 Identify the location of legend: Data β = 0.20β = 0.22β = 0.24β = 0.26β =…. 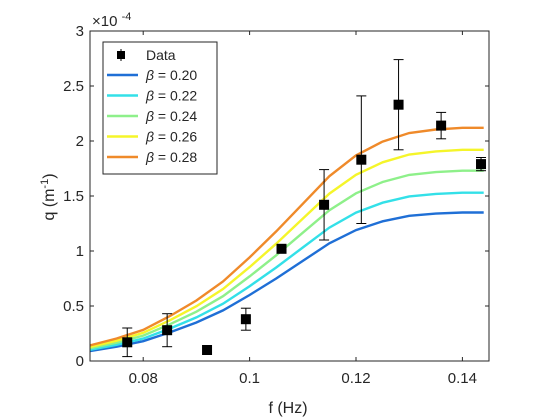
(160, 108).